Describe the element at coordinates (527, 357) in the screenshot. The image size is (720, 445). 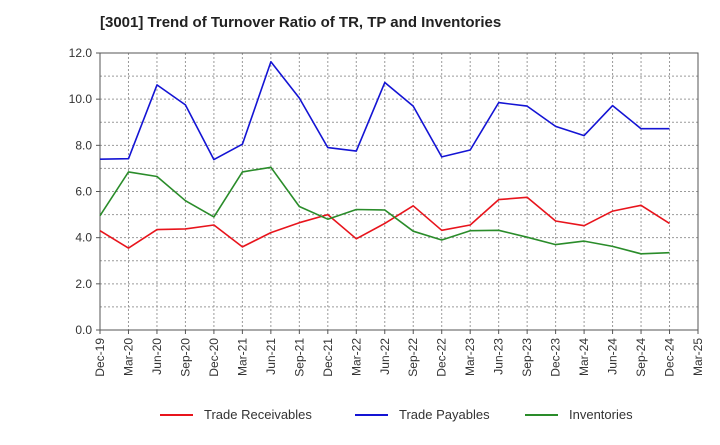
I see `x-tick-label: Sep-23` at that location.